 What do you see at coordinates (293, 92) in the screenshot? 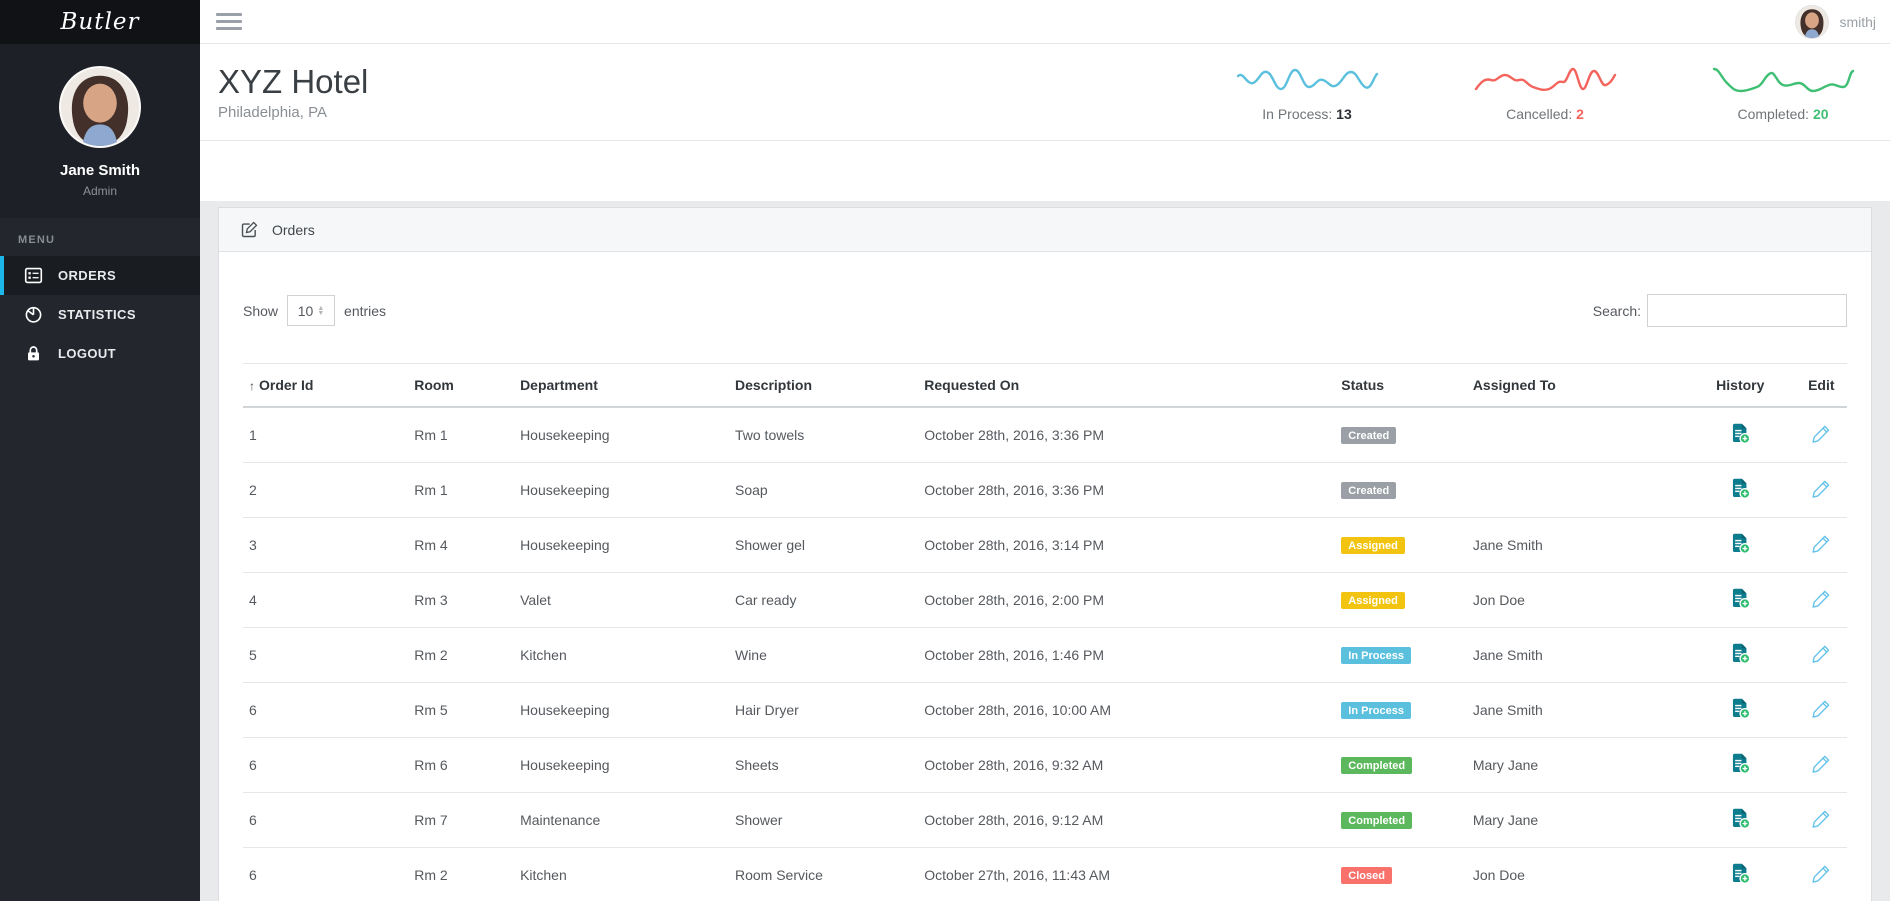
I see `hotel-info: XYZ Hotel Philadelphia, PA` at bounding box center [293, 92].